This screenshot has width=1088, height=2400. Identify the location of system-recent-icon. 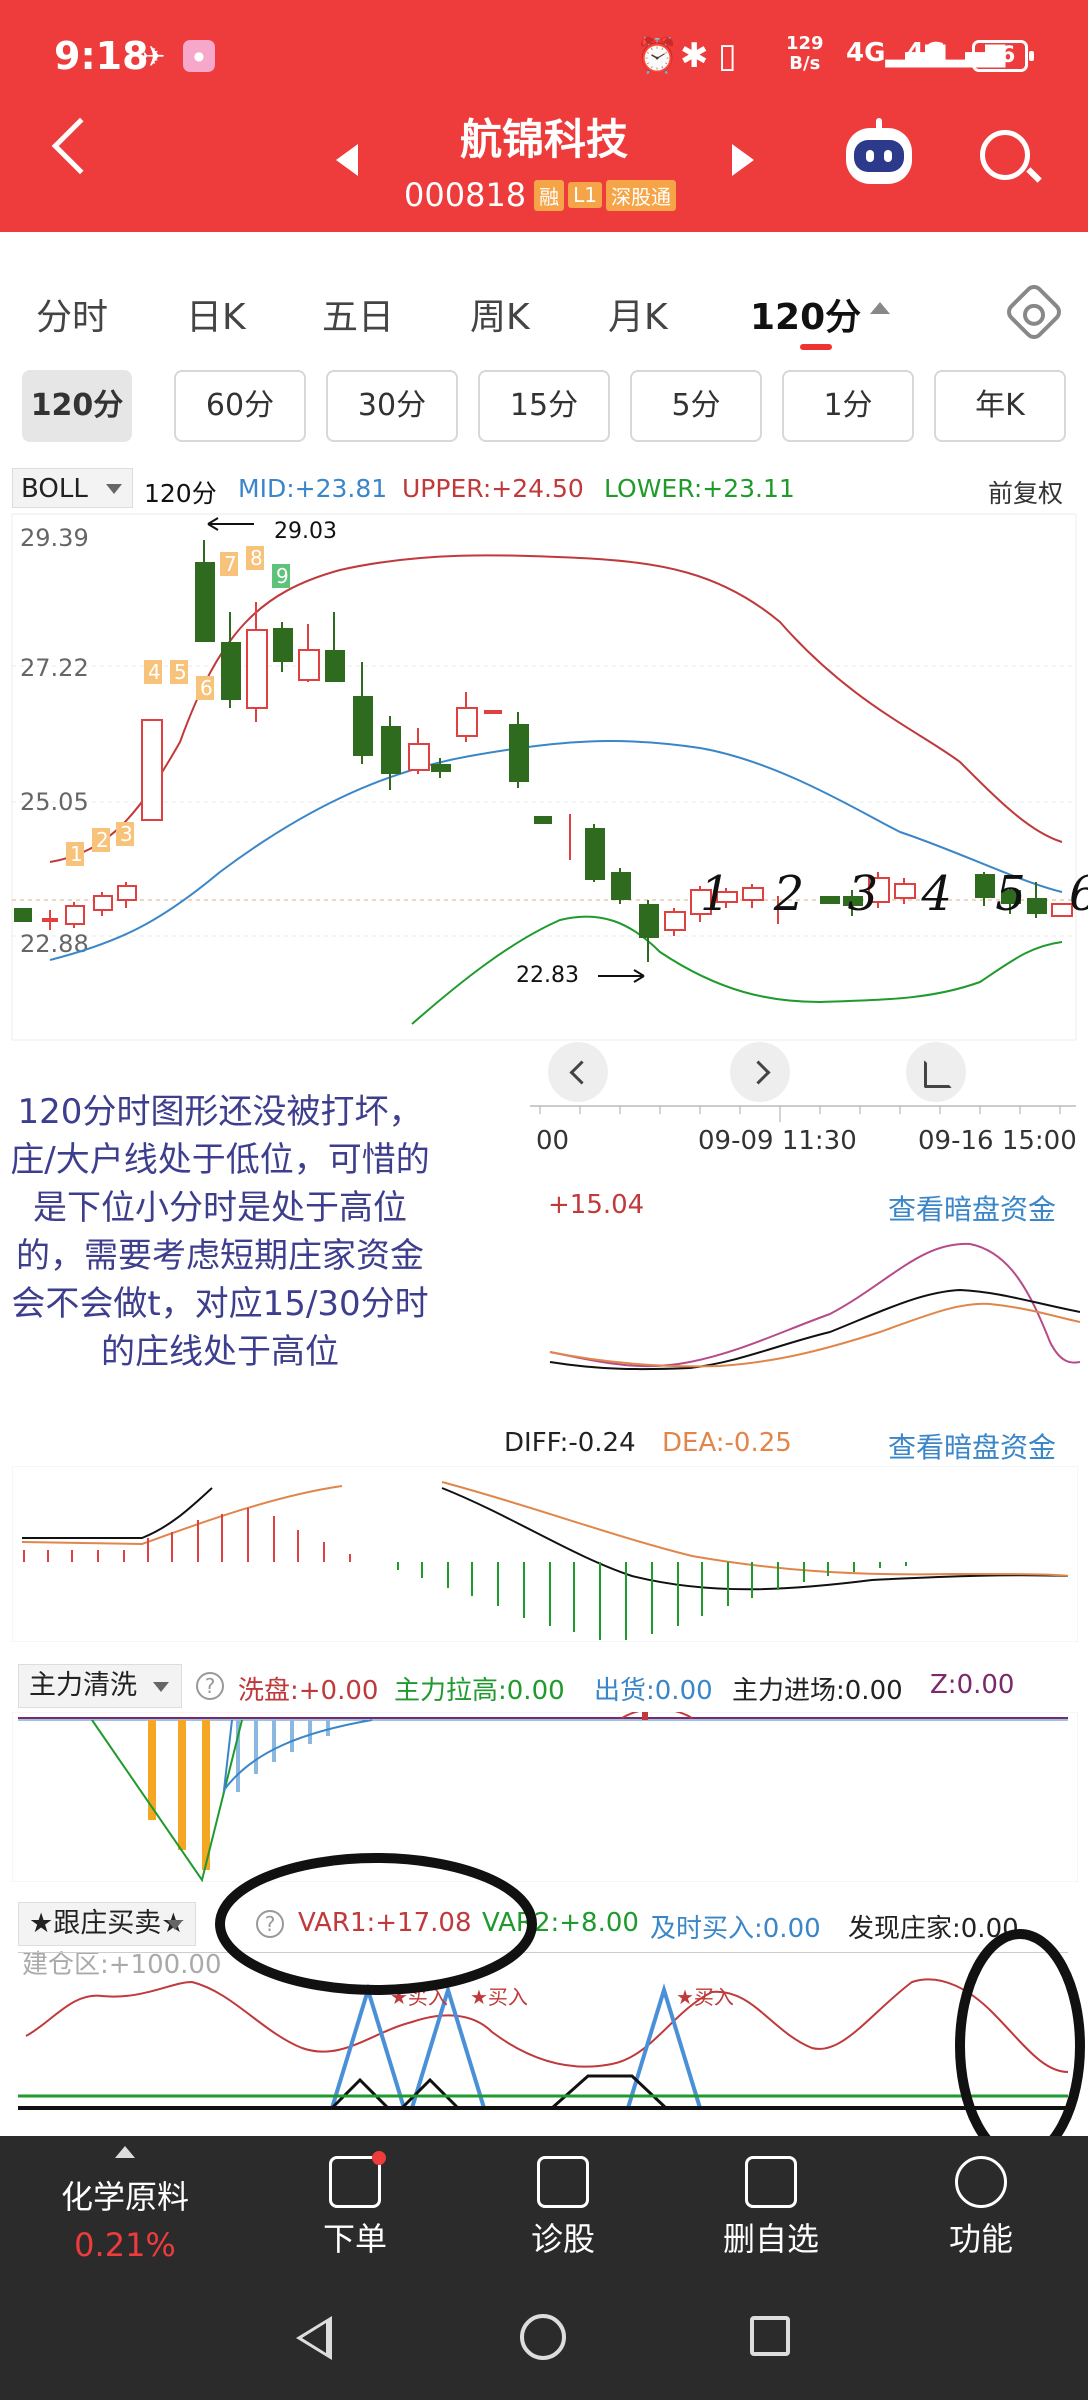
(770, 2336).